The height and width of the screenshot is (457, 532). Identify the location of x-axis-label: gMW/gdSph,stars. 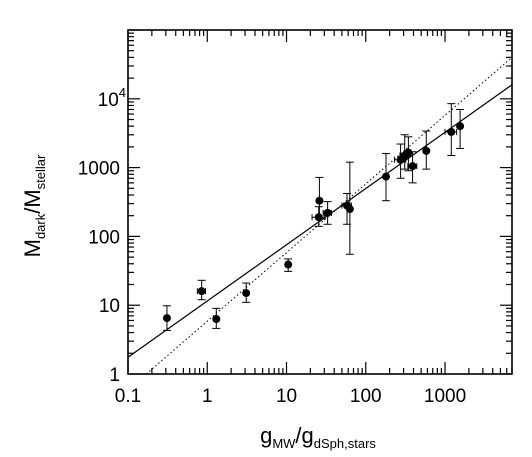
(318, 437).